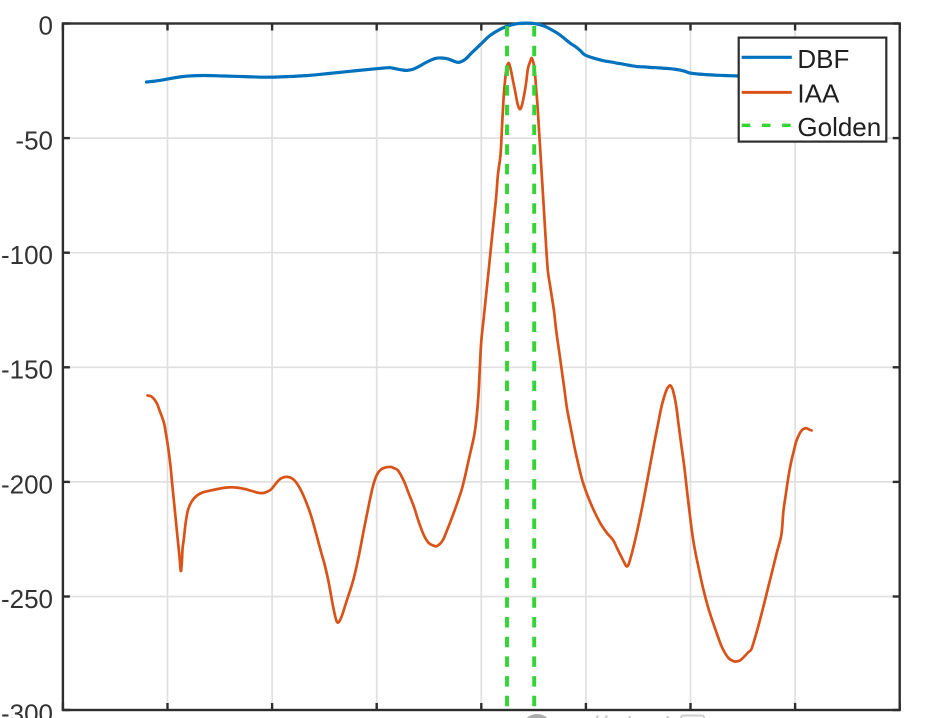 This screenshot has height=718, width=949. I want to click on svg-text: -50, so click(34, 141).